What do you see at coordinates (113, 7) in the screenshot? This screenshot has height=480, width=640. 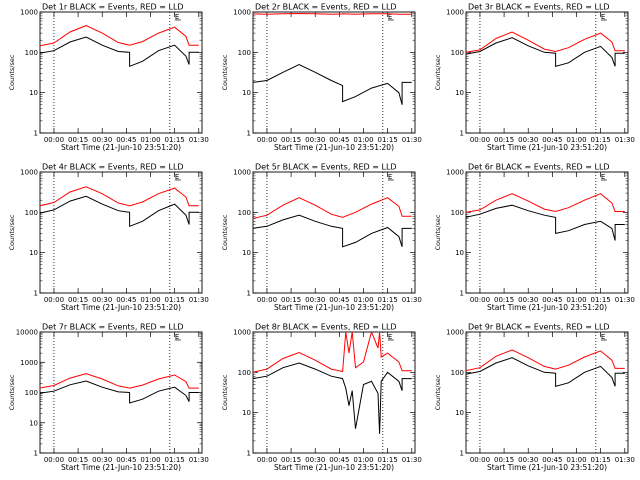 I see `panel-title: Det 1r BLACK = Events, RED = LLD` at bounding box center [113, 7].